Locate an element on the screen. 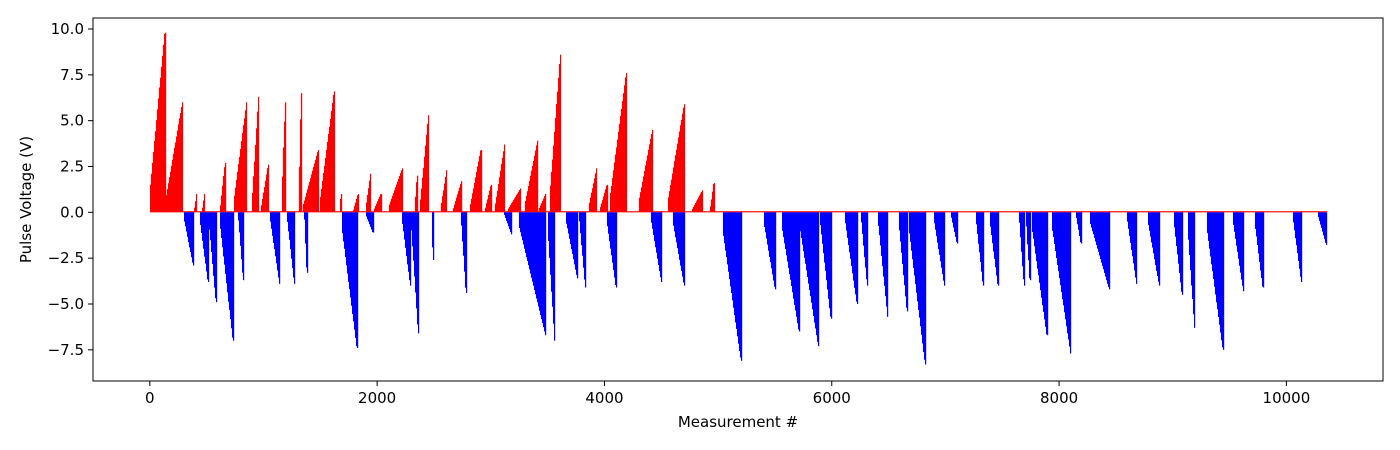 Image resolution: width=1400 pixels, height=450 pixels. x-axis-label: Measurement # is located at coordinates (738, 422).